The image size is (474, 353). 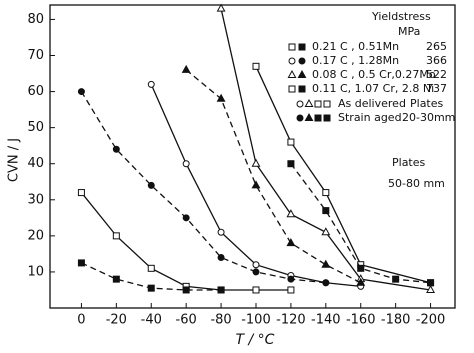 What do you see at coordinates (151, 320) in the screenshot?
I see `x-tick-label: -40` at bounding box center [151, 320].